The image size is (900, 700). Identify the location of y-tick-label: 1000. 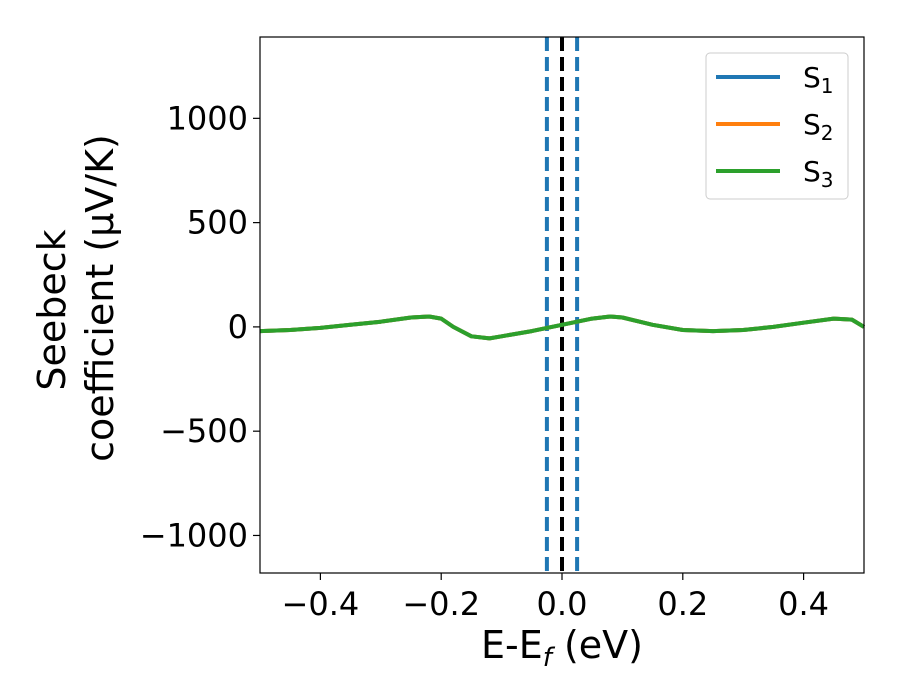
(207, 118).